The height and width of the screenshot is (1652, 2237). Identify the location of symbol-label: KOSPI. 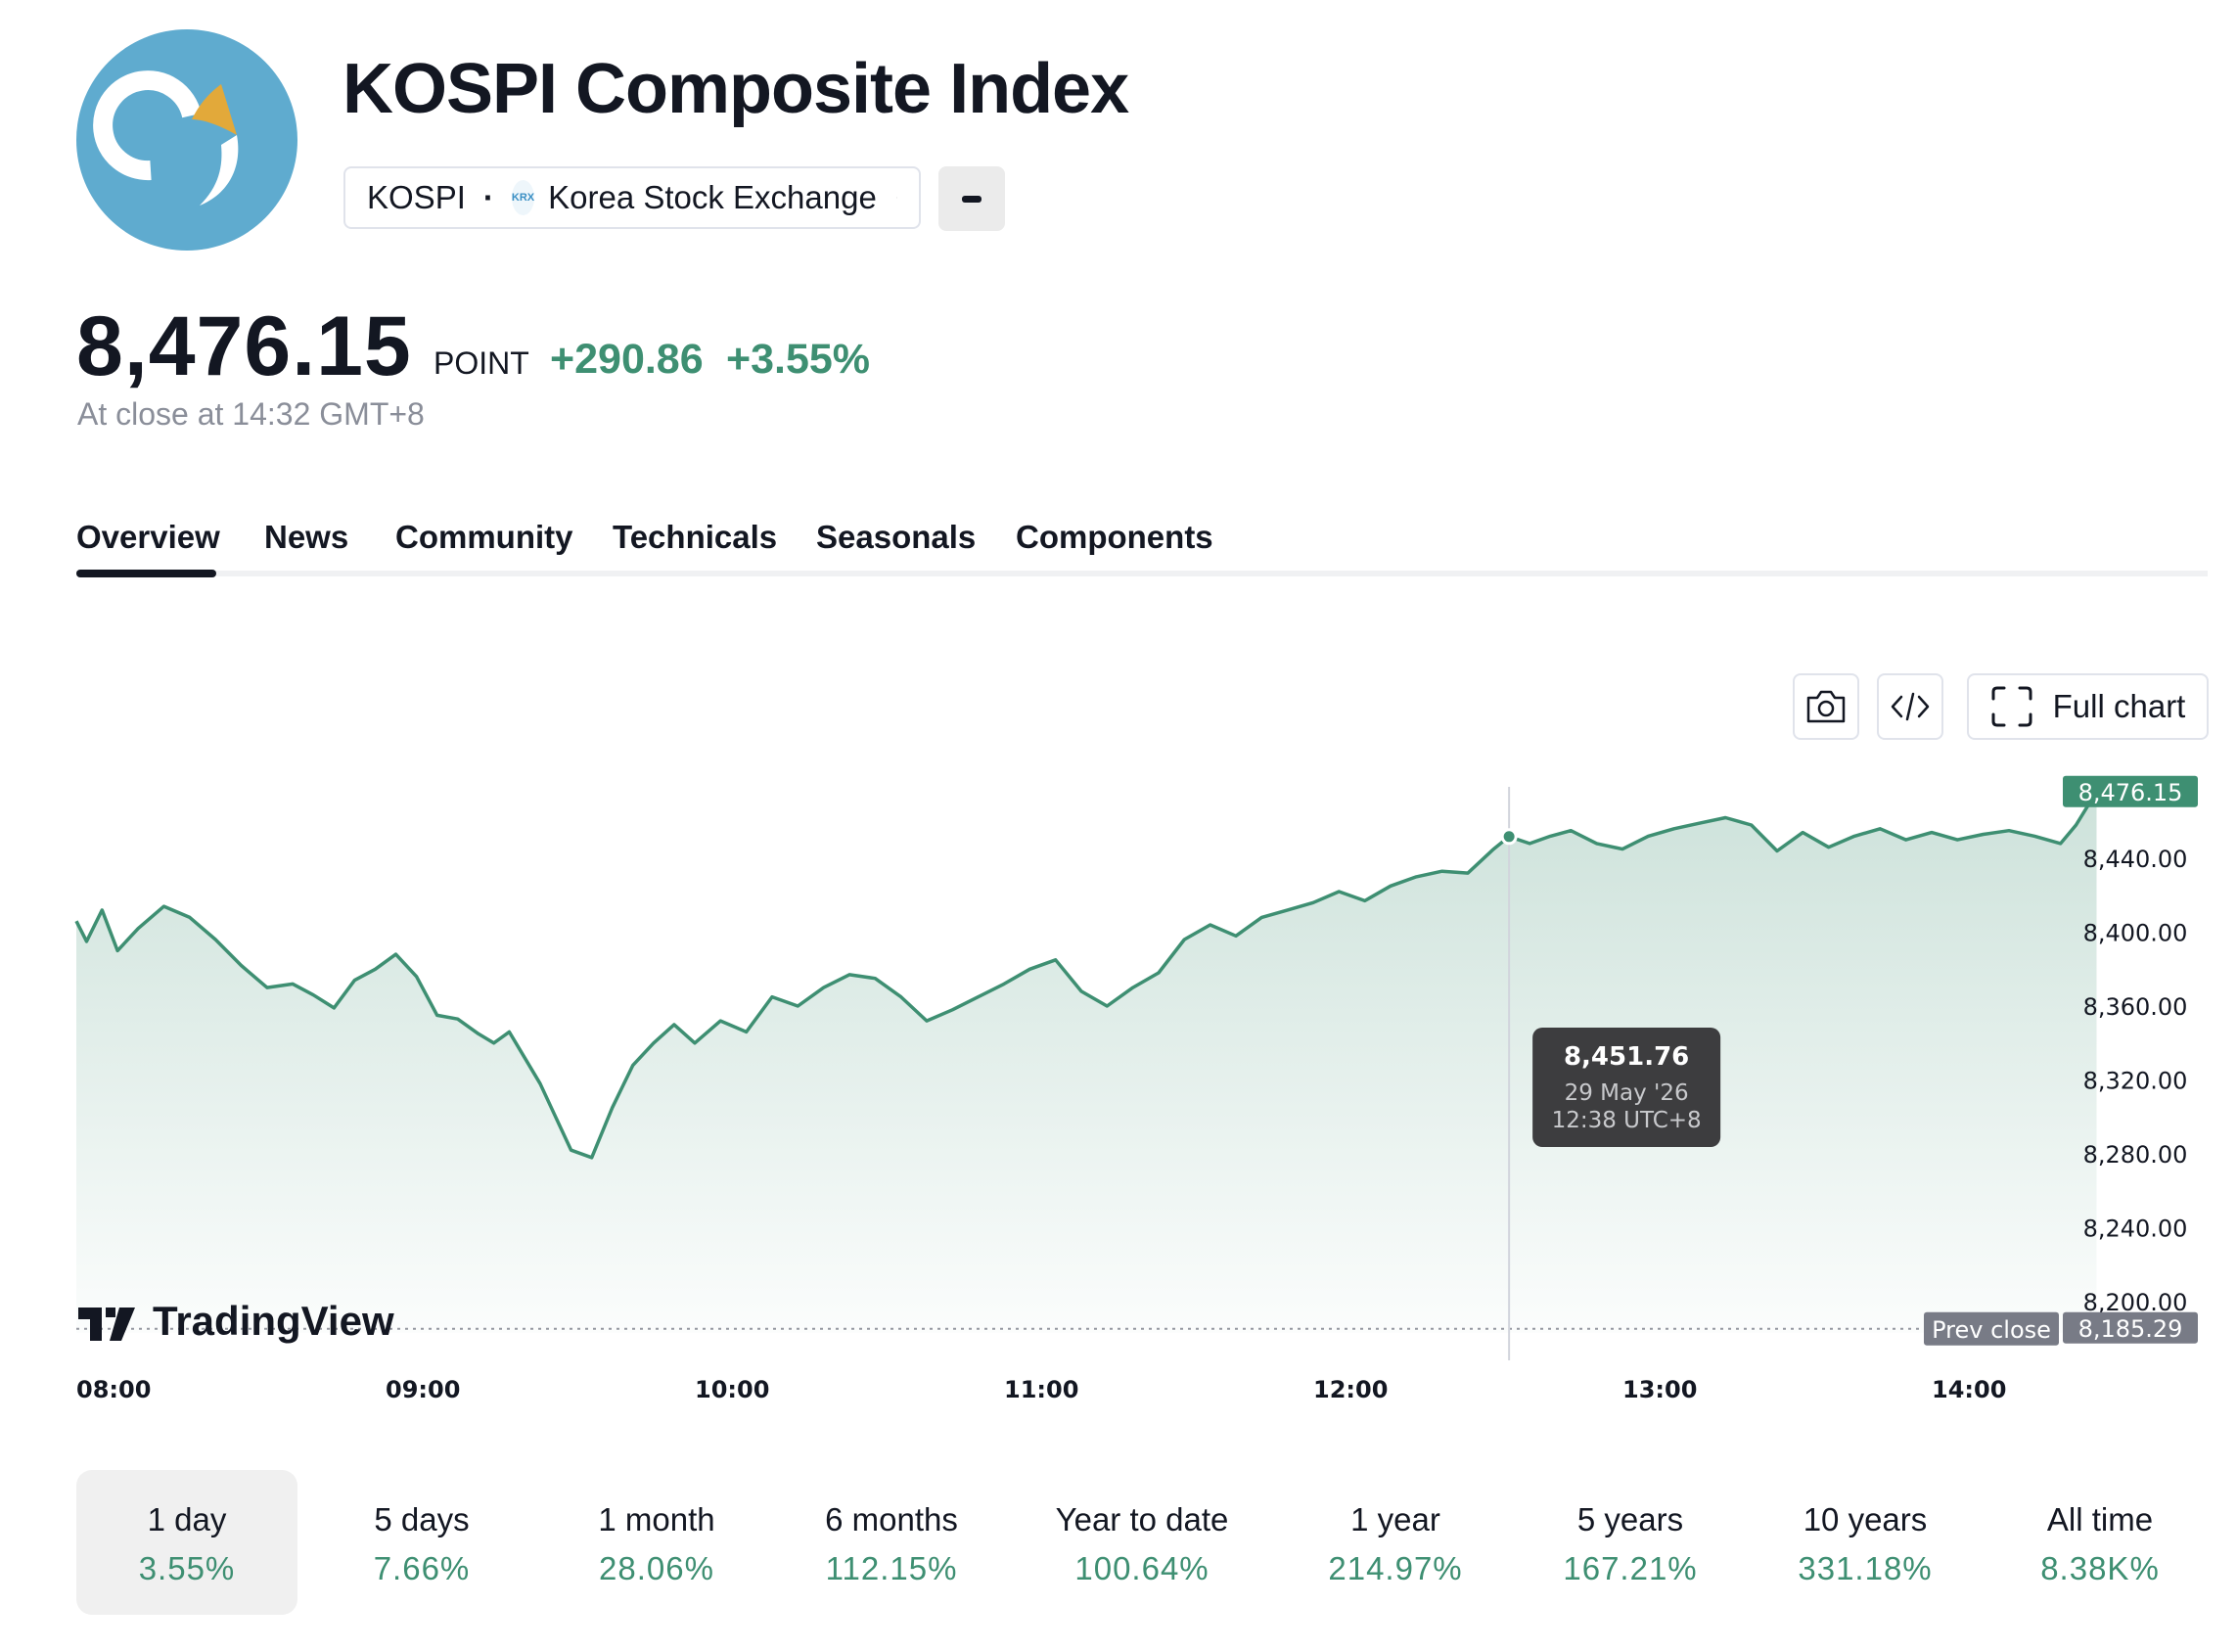
(416, 197).